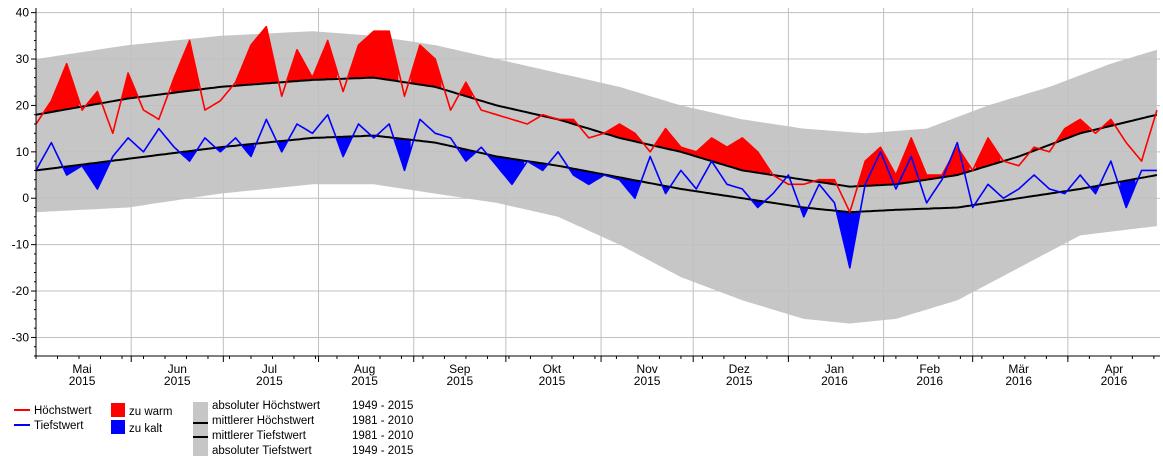  What do you see at coordinates (150, 412) in the screenshot?
I see `legend-zu-warm-label: zu warm` at bounding box center [150, 412].